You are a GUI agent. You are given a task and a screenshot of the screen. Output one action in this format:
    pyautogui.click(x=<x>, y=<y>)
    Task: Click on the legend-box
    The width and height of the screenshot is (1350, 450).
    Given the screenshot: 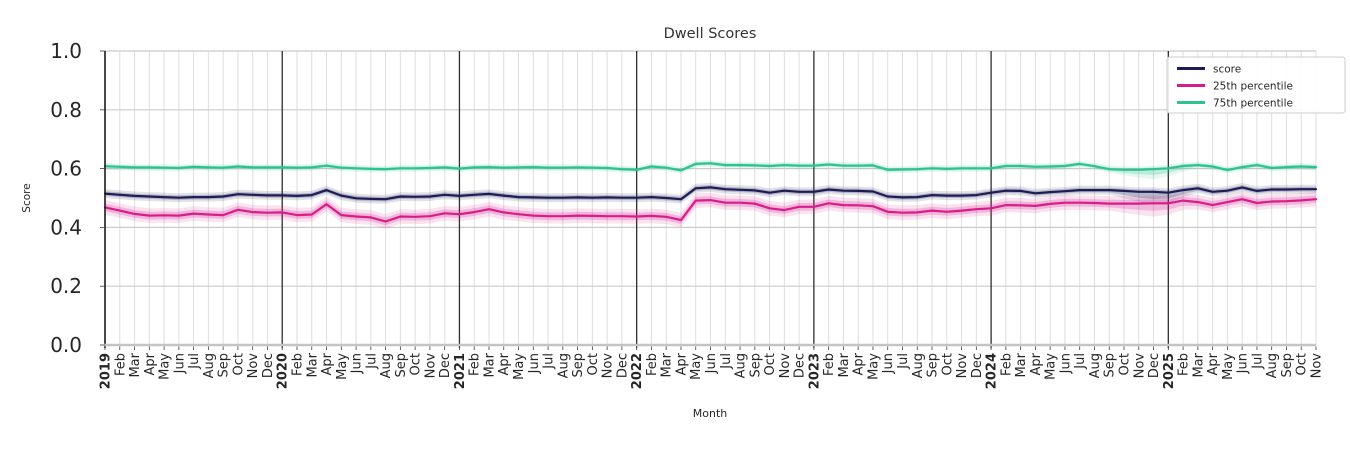 What is the action you would take?
    pyautogui.click(x=1256, y=85)
    